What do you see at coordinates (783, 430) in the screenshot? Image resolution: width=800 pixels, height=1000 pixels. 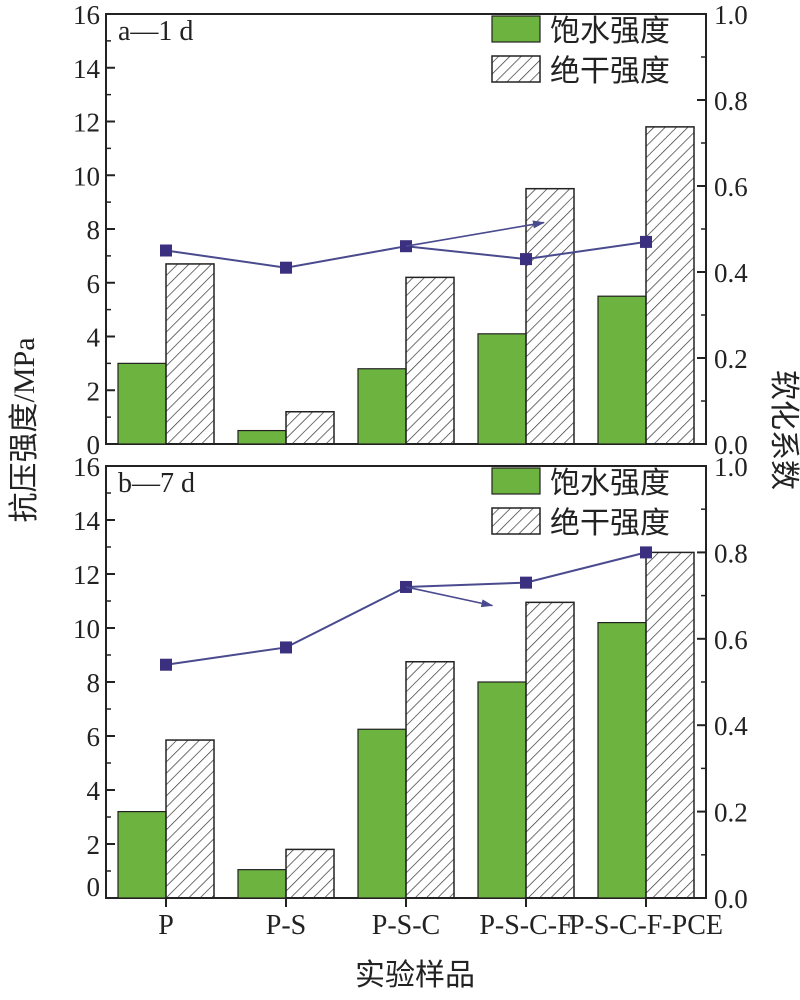 I see `y-right-axis-label: 软化系数` at bounding box center [783, 430].